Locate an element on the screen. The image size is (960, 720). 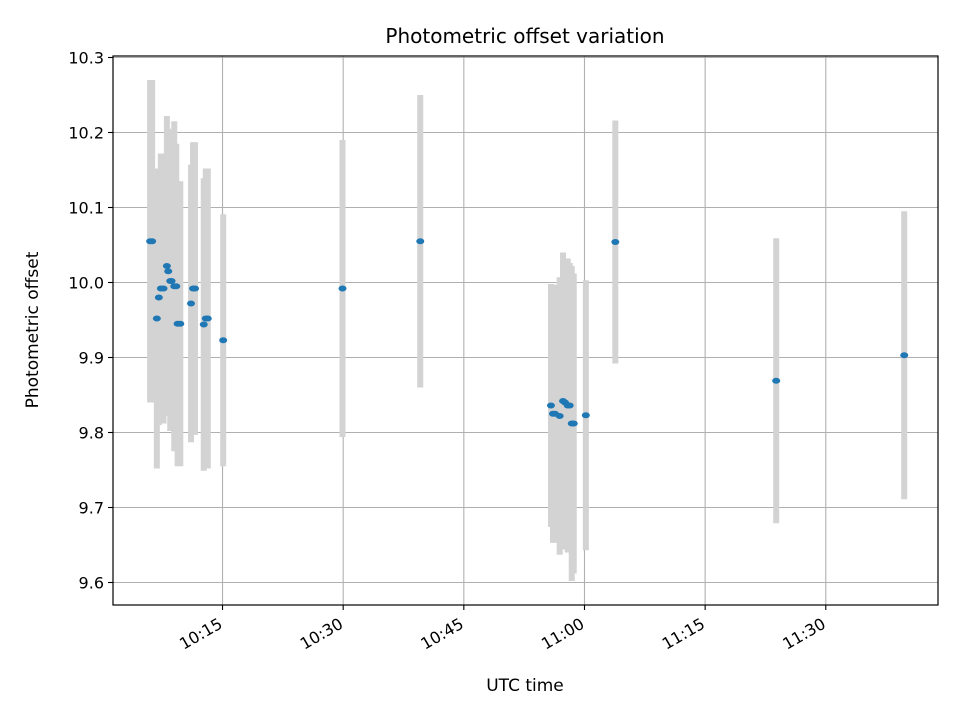
x-axis-title: UTC time is located at coordinates (525, 686).